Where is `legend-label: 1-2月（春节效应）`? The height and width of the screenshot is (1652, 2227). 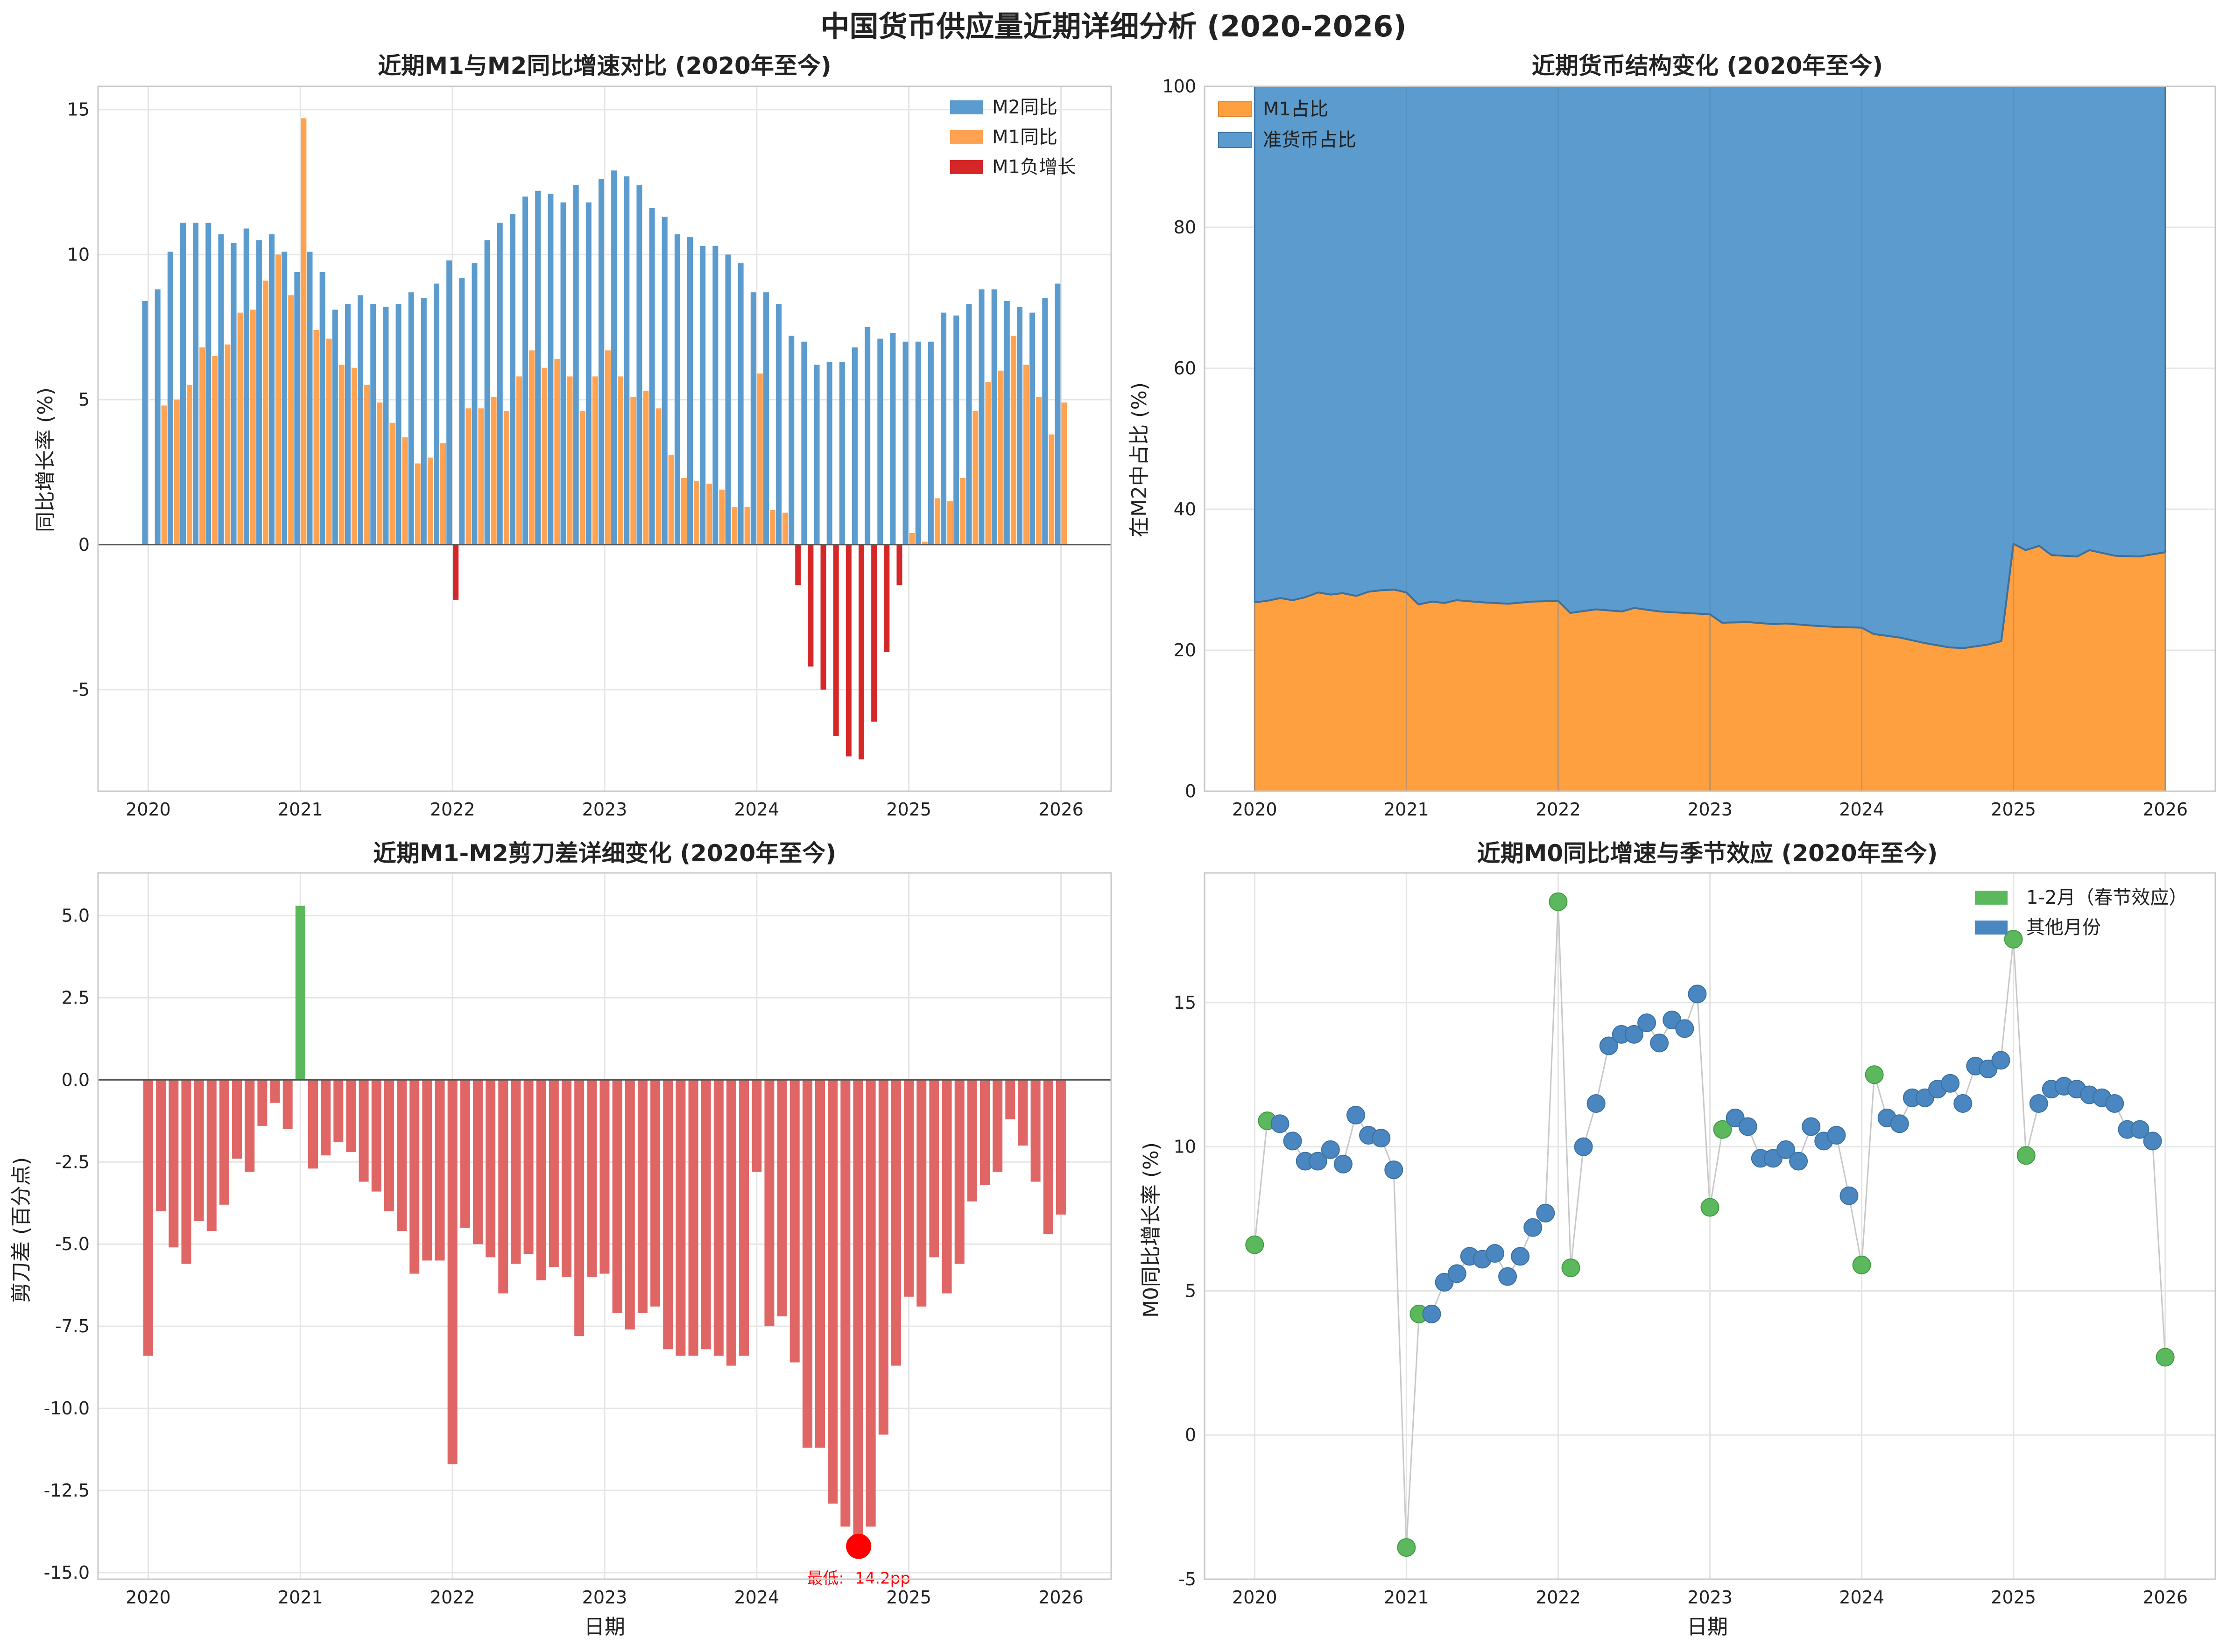 legend-label: 1-2月（春节效应） is located at coordinates (2107, 897).